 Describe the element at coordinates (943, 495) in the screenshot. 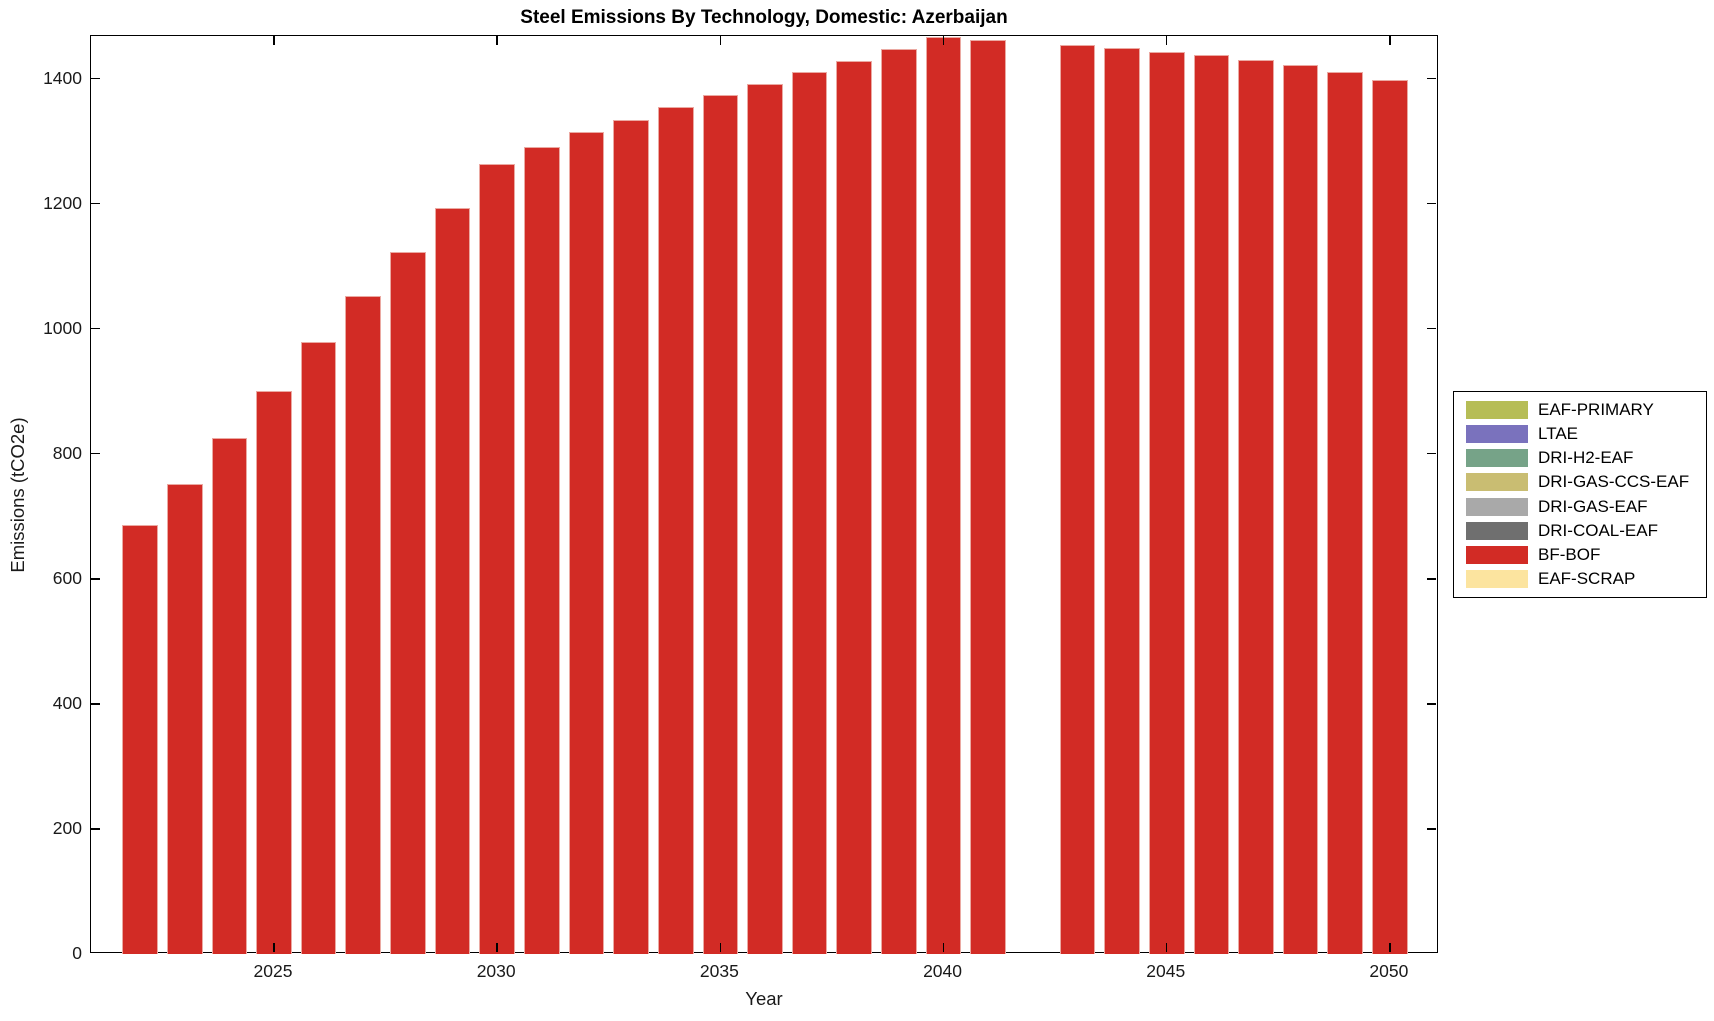

I see `bar-2040` at that location.